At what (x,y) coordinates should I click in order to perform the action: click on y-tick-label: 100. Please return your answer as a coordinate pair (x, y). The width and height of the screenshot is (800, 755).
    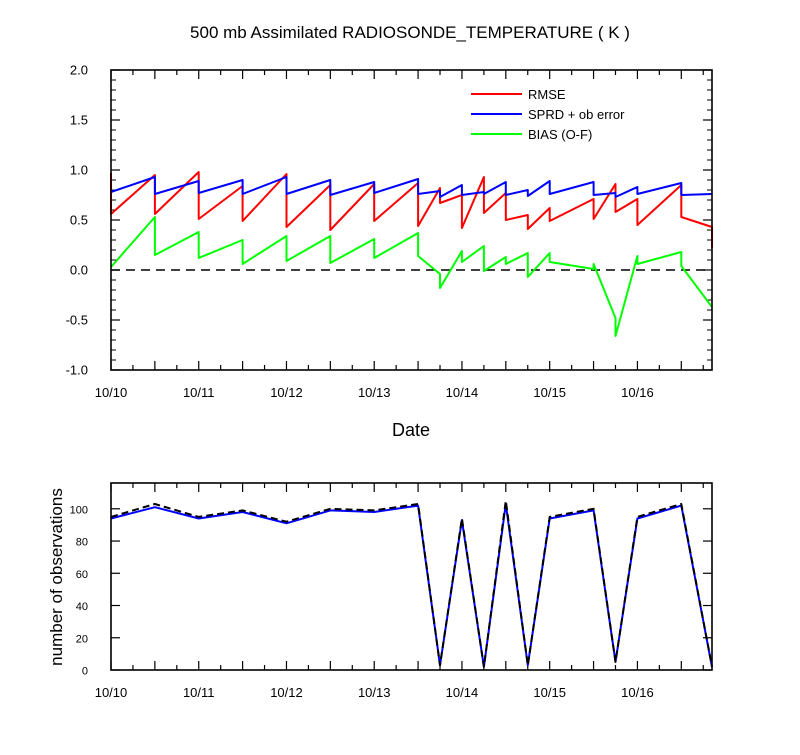
    Looking at the image, I should click on (79, 510).